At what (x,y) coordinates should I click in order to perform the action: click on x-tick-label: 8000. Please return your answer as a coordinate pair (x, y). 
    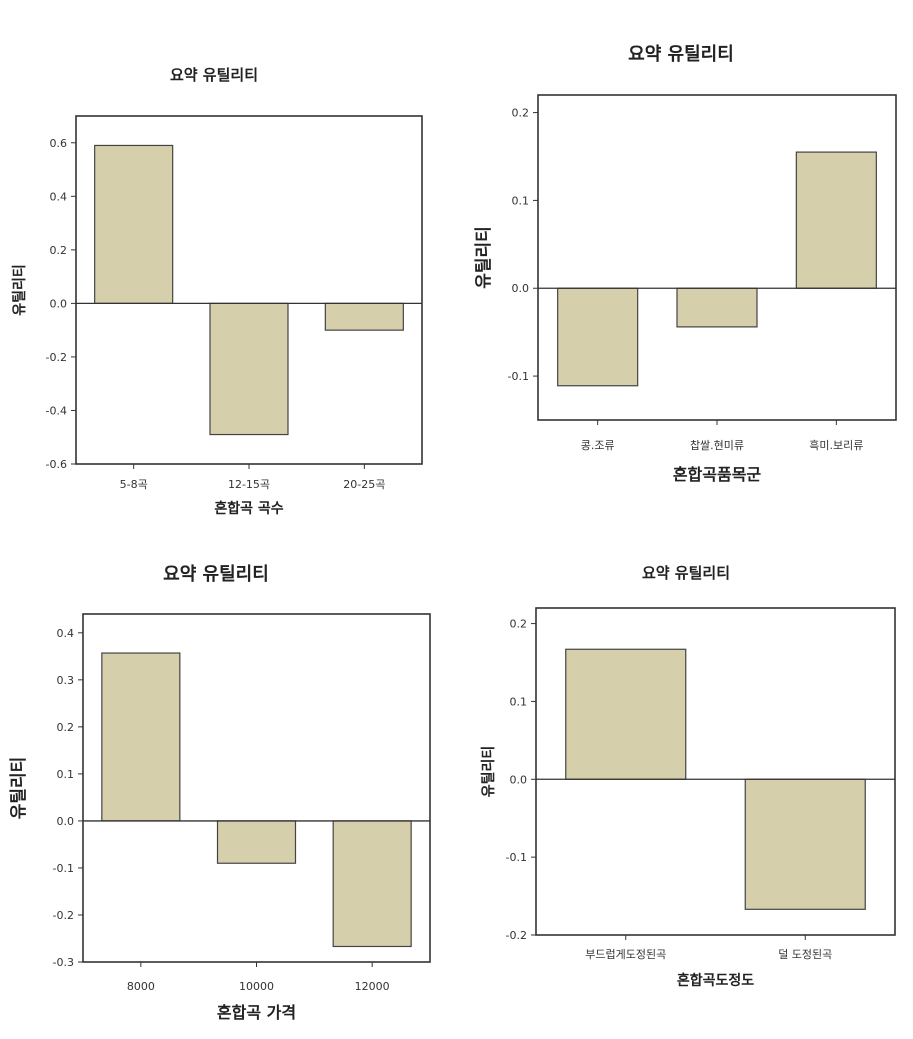
    Looking at the image, I should click on (141, 986).